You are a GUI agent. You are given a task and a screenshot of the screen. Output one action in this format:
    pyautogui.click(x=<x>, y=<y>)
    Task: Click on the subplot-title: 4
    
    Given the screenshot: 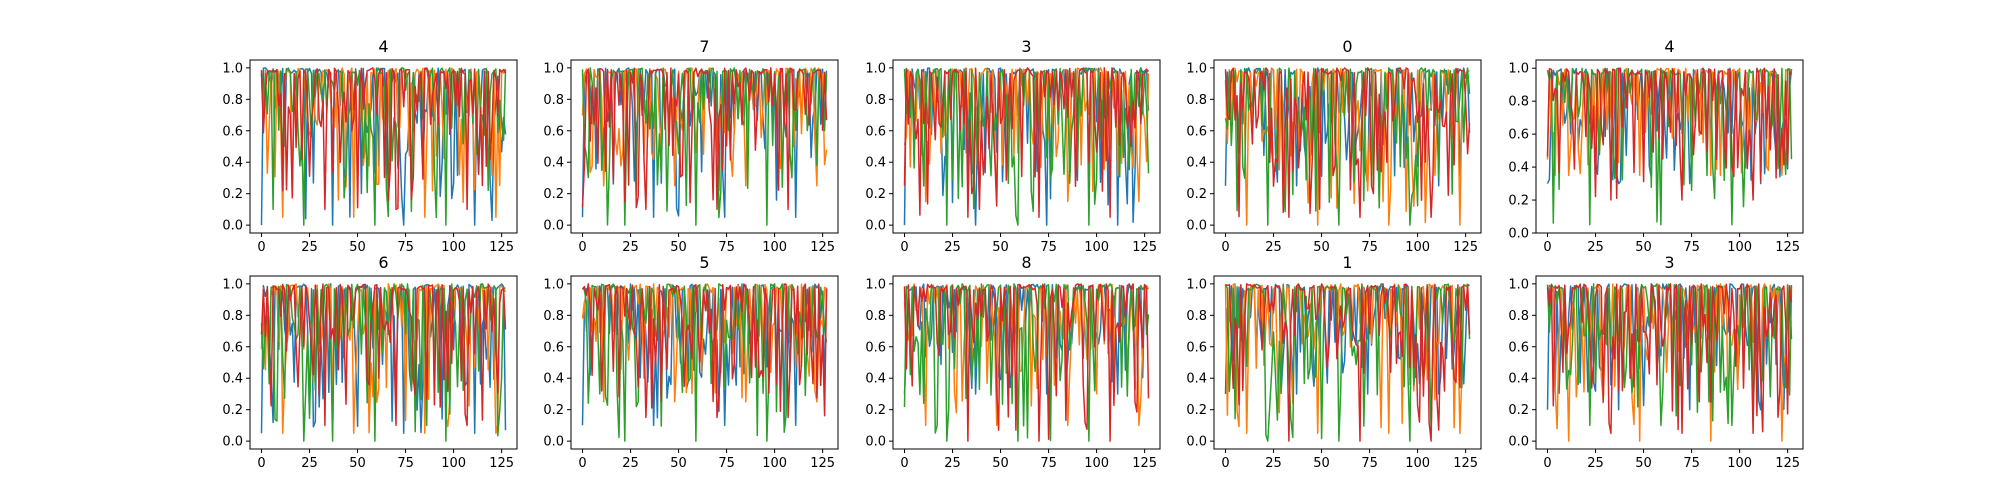 What is the action you would take?
    pyautogui.click(x=383, y=46)
    